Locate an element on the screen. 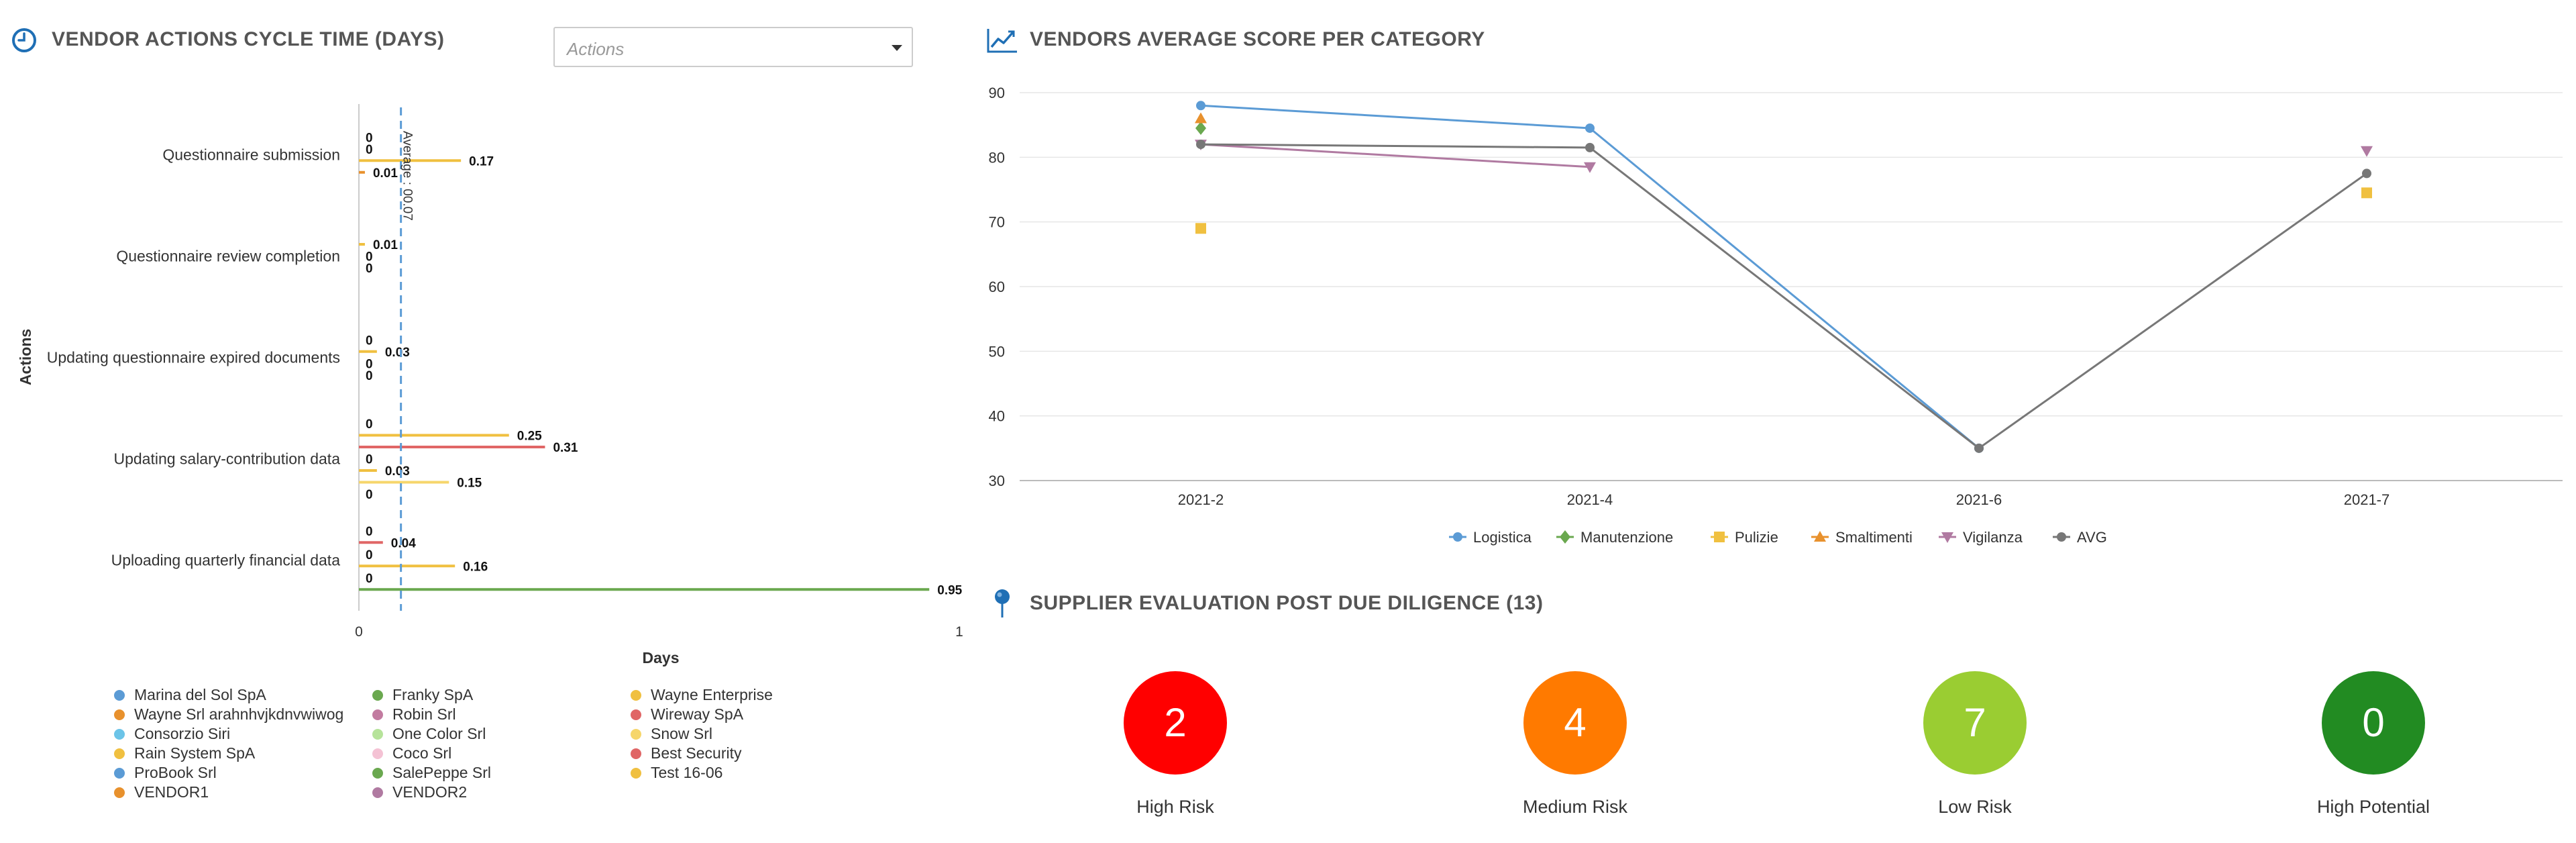 This screenshot has width=2576, height=843. legend-item: VENDOR2 is located at coordinates (419, 792).